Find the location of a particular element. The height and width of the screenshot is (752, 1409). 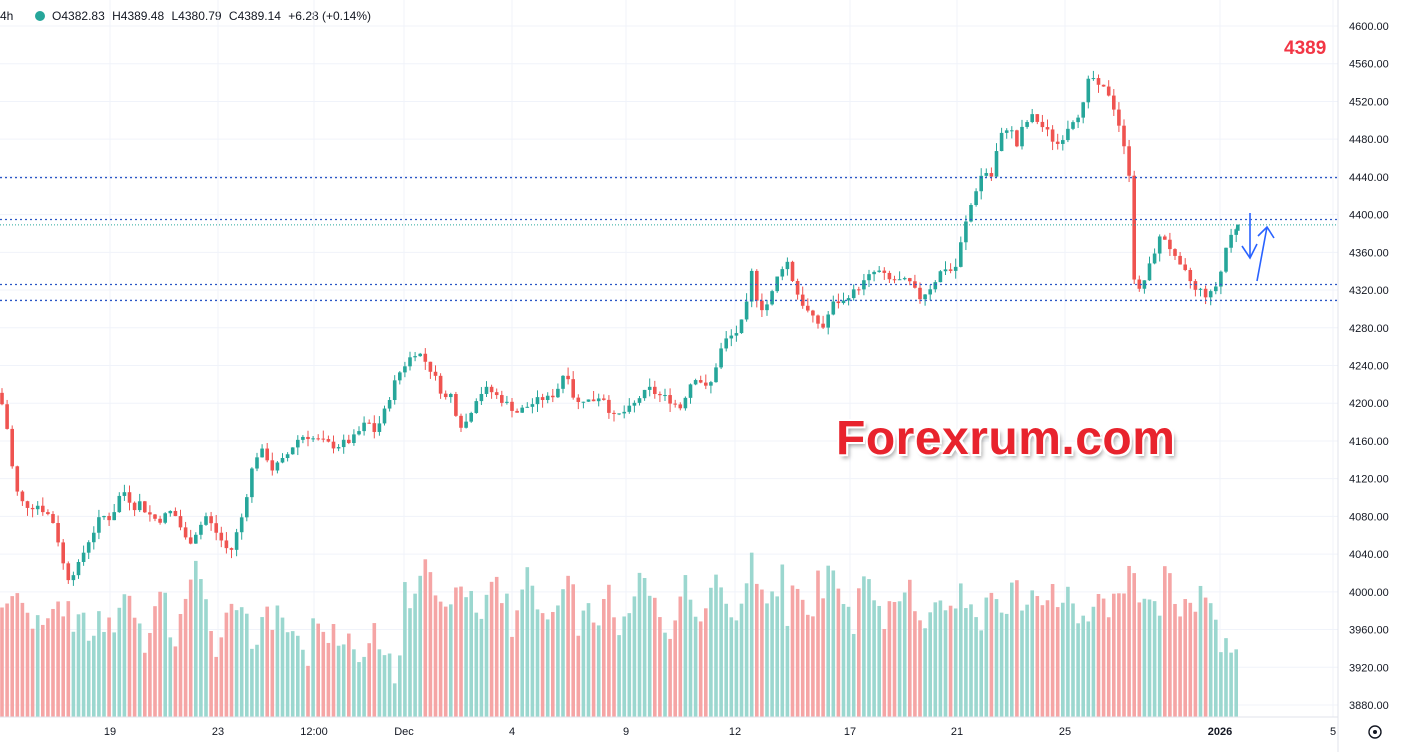

up-arrow-drawing is located at coordinates (1265, 253).